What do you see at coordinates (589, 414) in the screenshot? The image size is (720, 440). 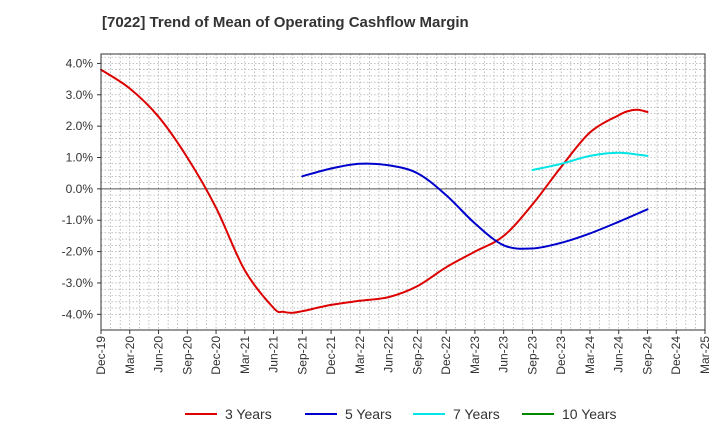 I see `legend-label: 10 Years` at bounding box center [589, 414].